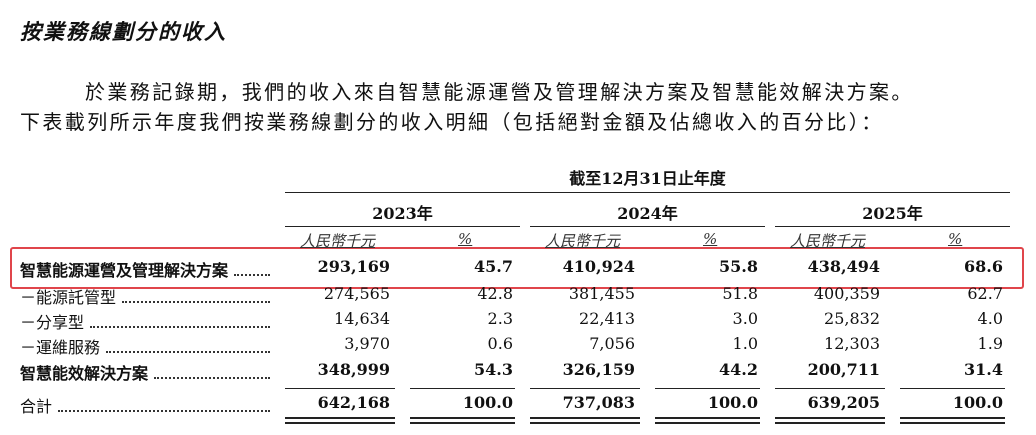  I want to click on table-cell: 31.4, so click(983, 369).